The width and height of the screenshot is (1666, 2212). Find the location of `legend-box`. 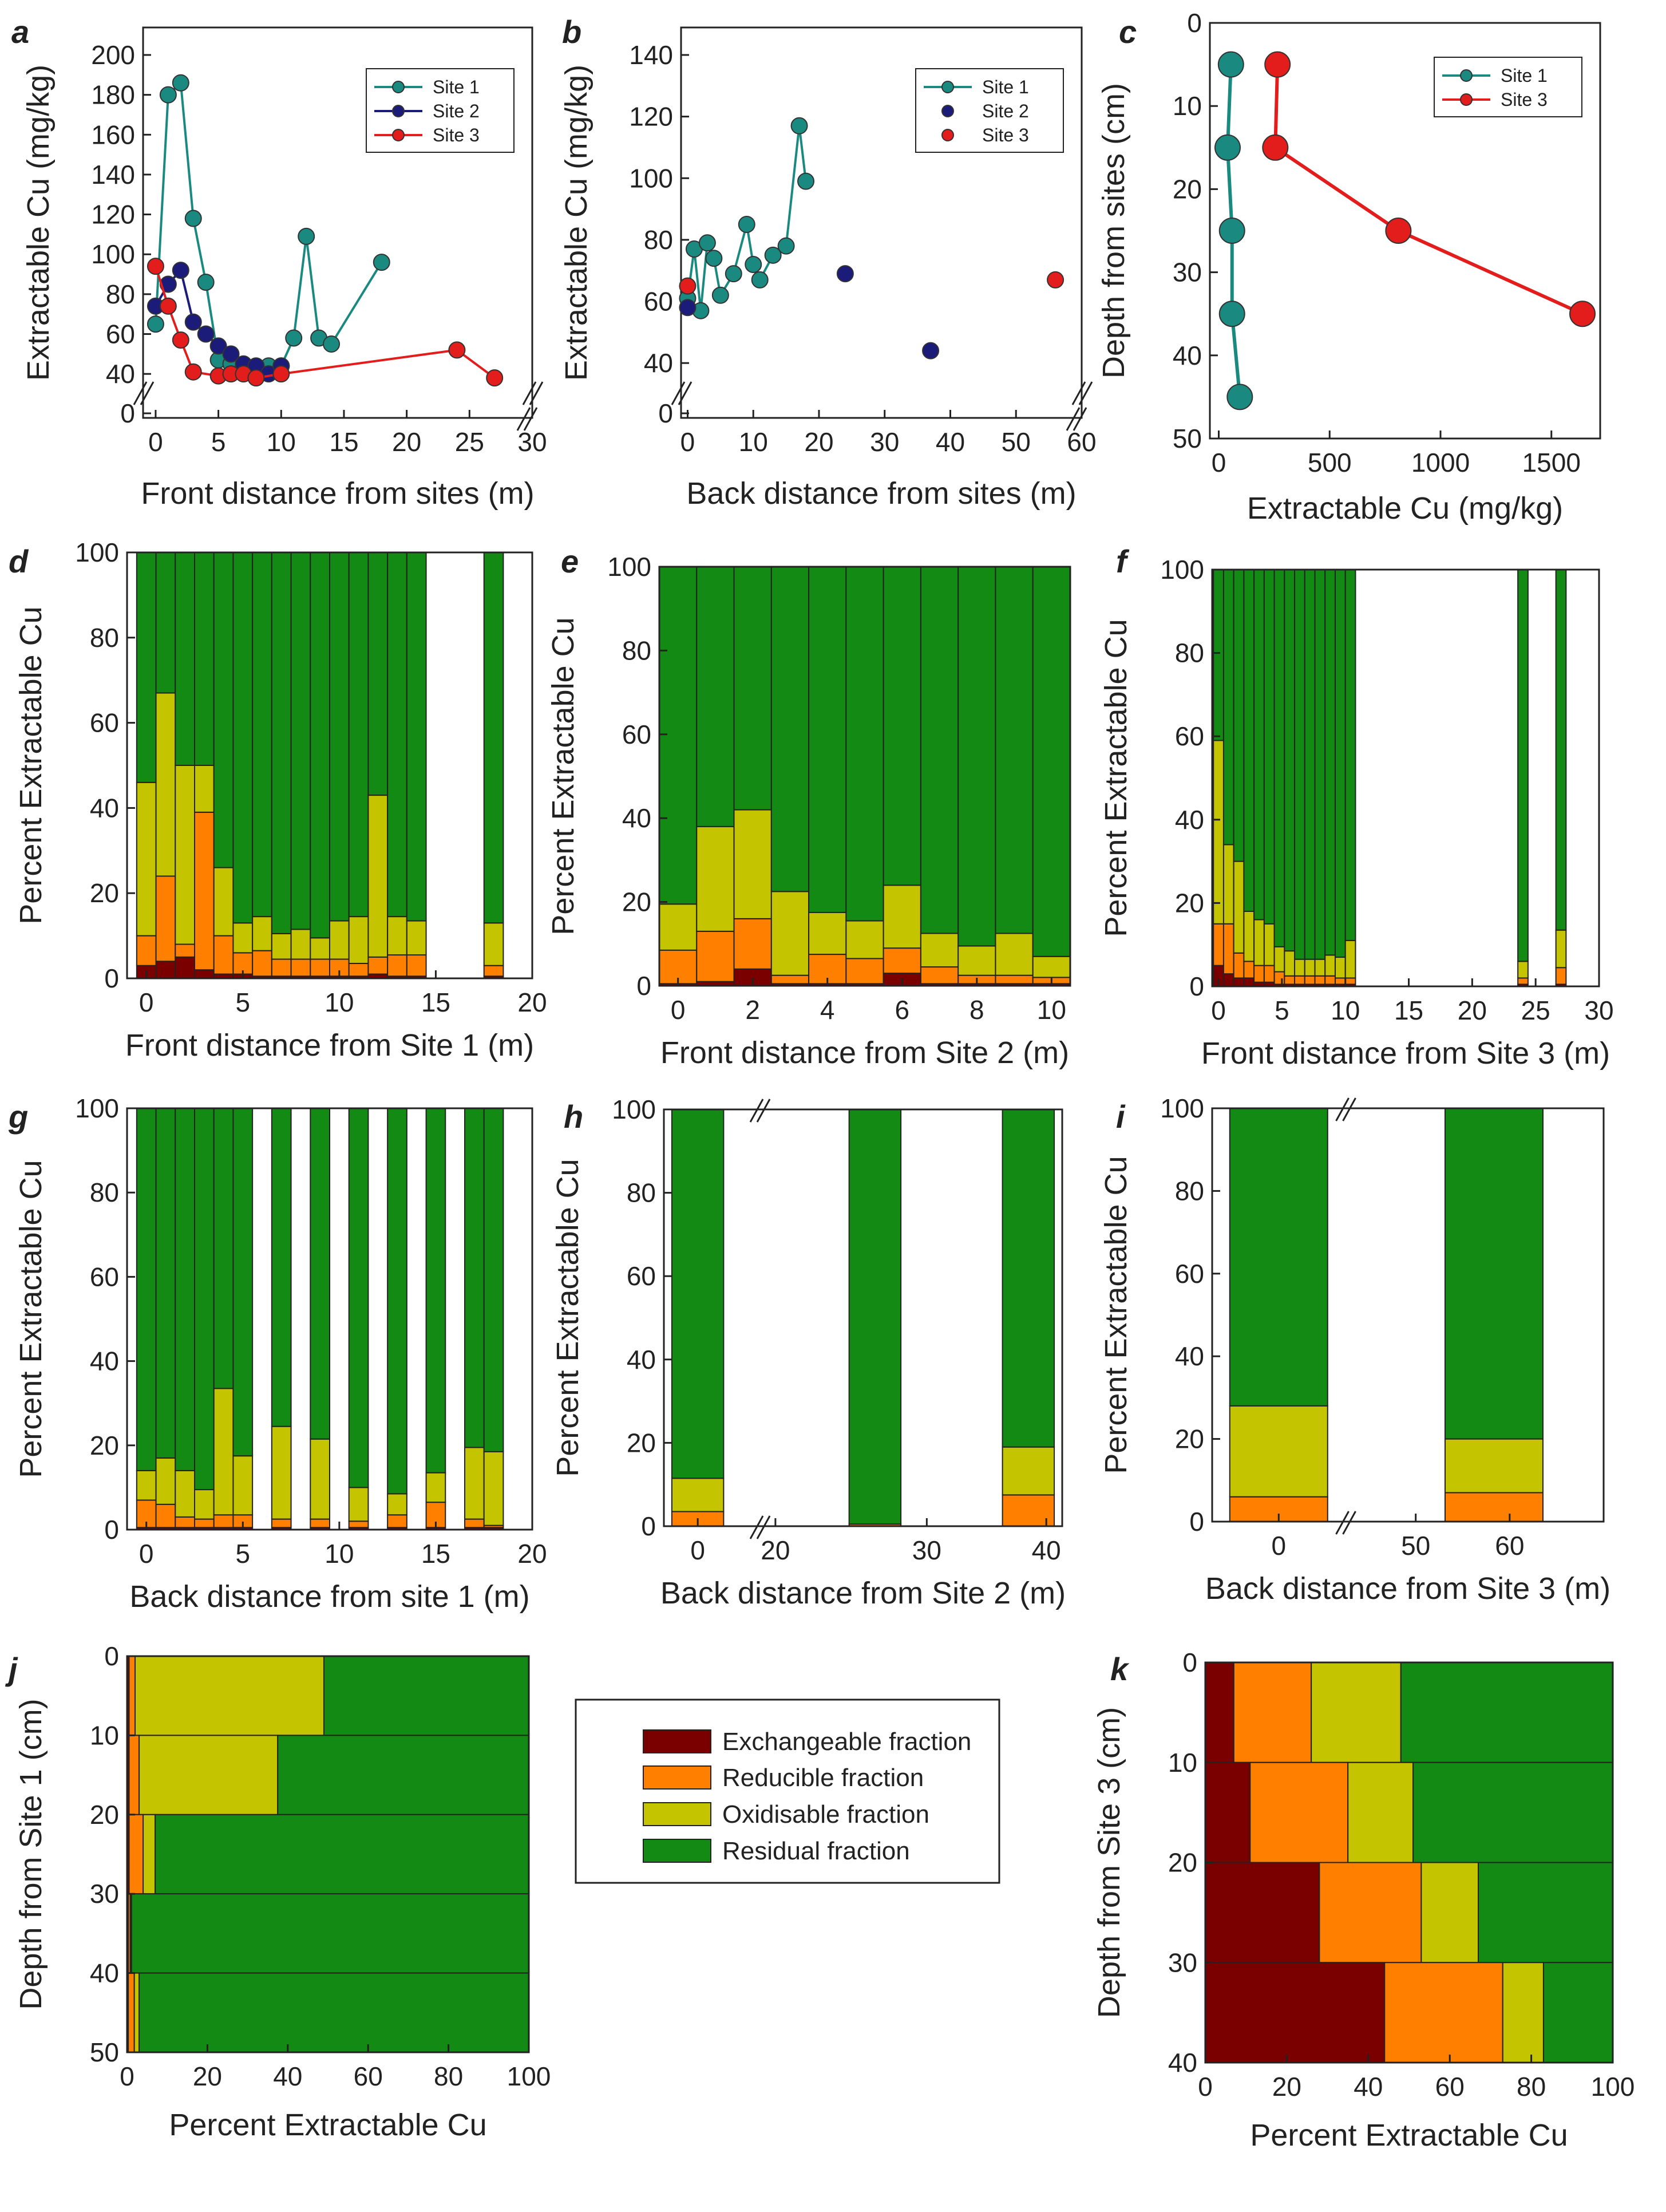

legend-box is located at coordinates (989, 110).